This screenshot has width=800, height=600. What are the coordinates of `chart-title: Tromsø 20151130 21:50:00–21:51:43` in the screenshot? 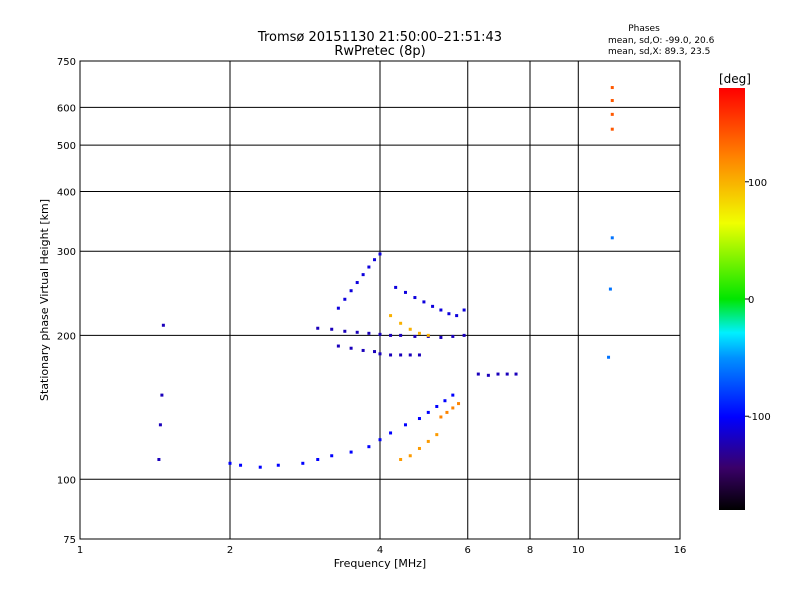 It's located at (379, 37).